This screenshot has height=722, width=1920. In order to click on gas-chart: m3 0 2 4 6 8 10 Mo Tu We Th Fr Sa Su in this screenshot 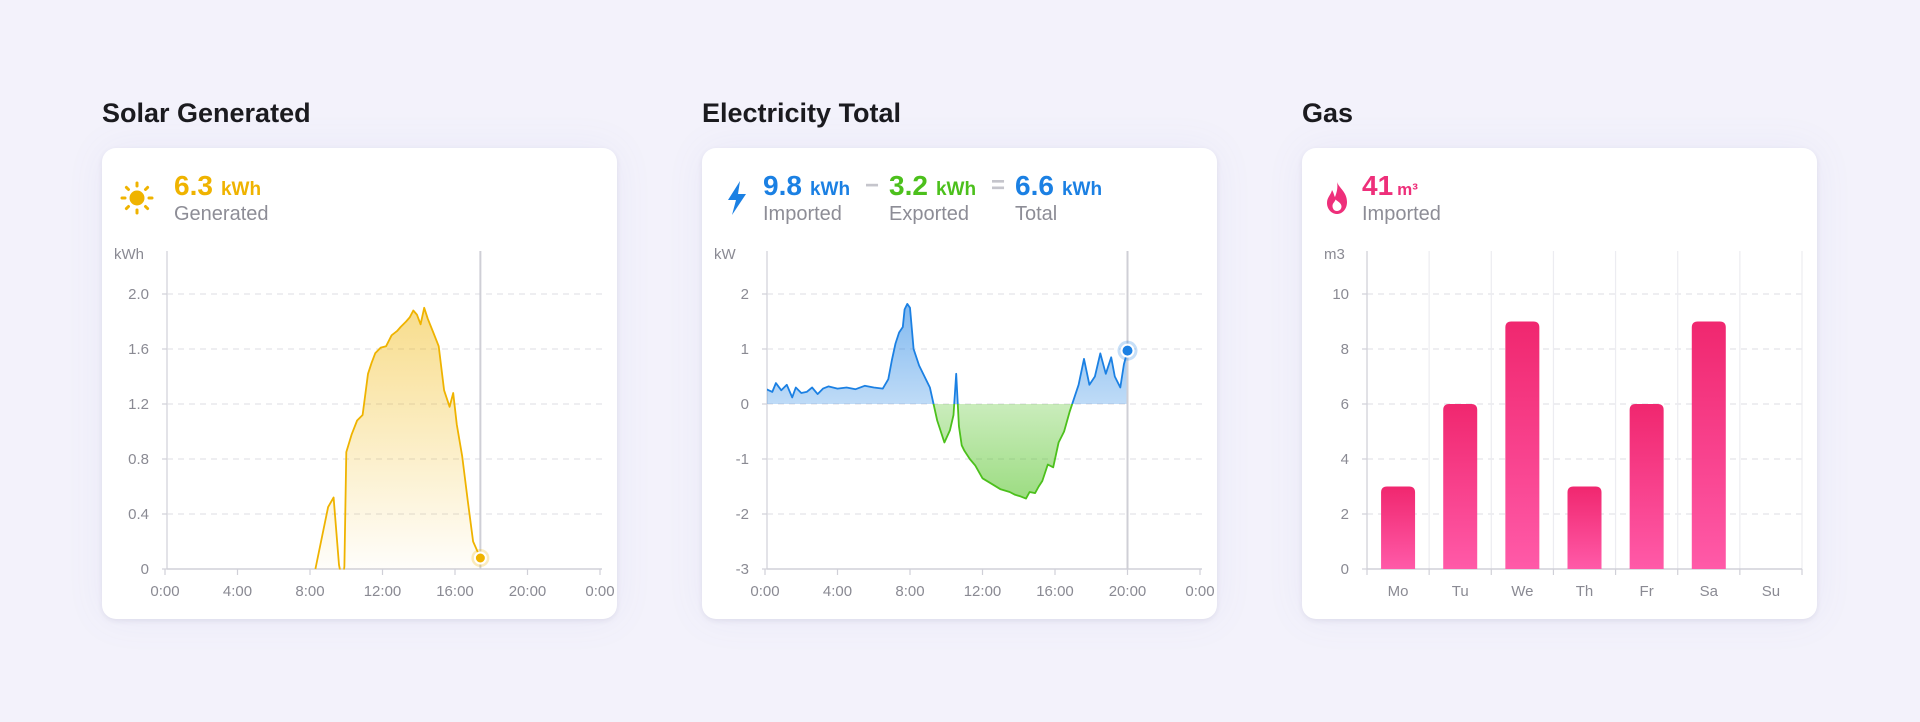, I will do `click(1559, 428)`.